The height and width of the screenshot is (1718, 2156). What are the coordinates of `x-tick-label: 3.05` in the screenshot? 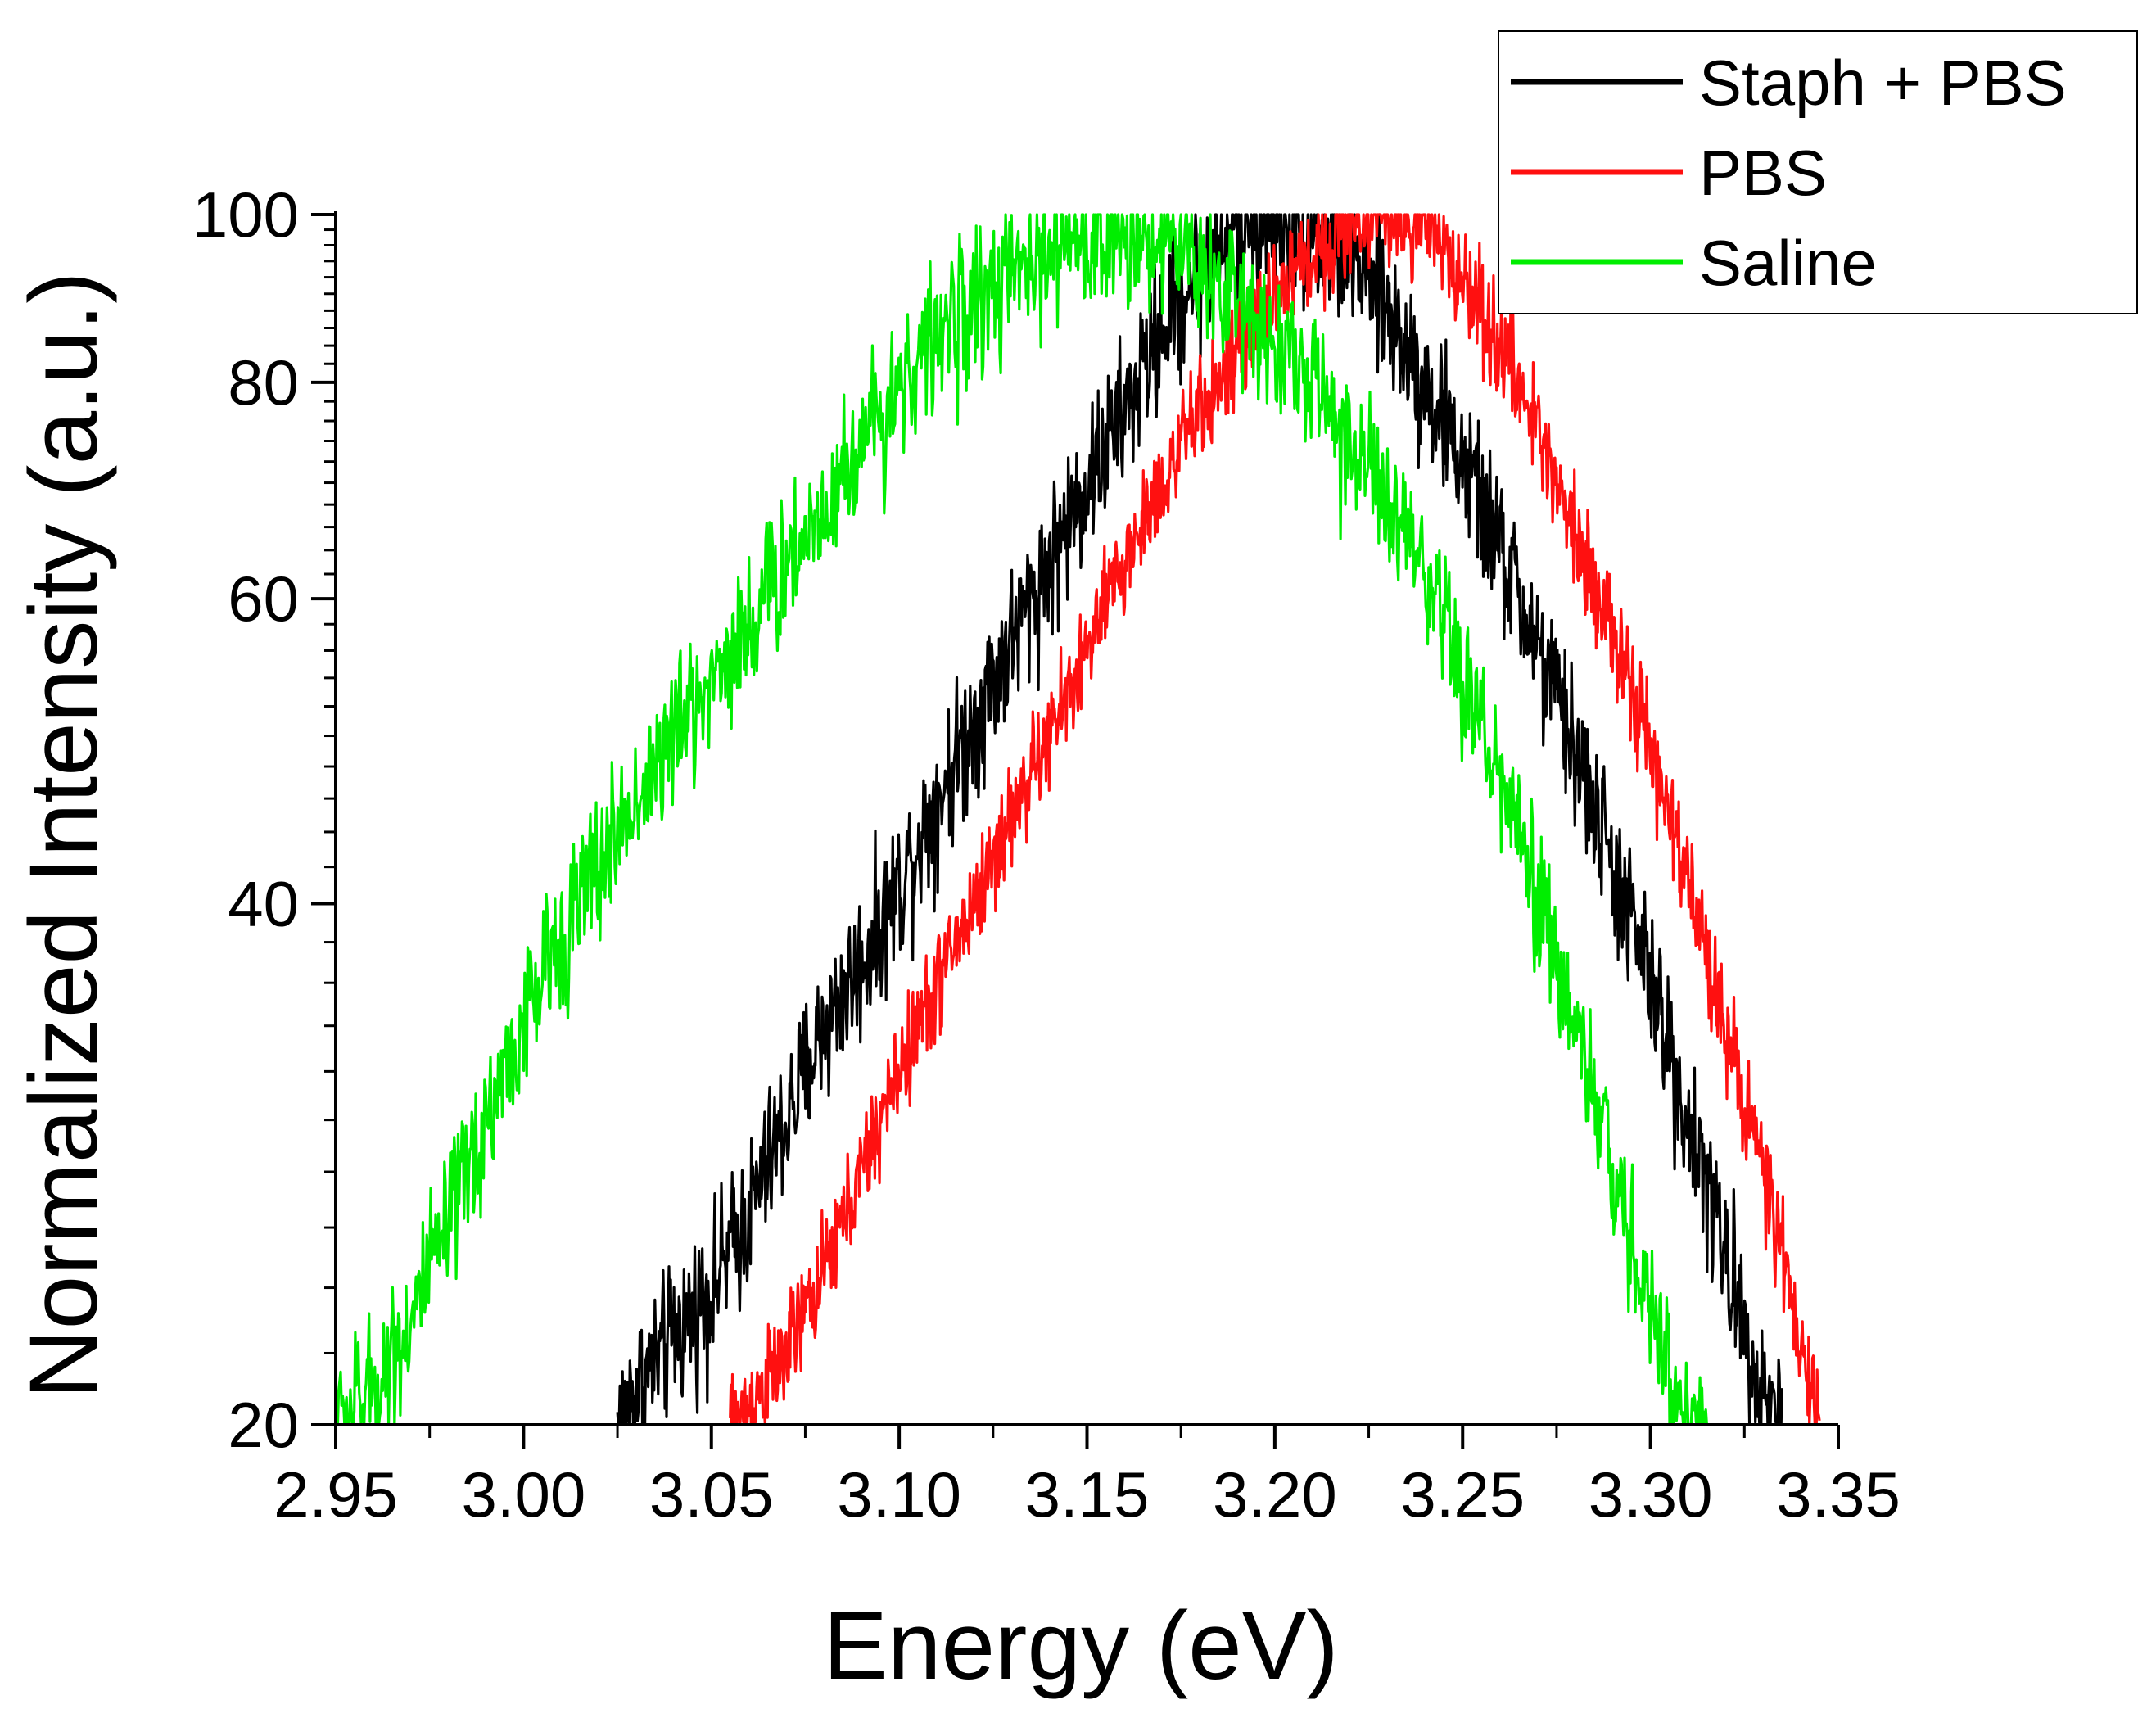 It's located at (711, 1494).